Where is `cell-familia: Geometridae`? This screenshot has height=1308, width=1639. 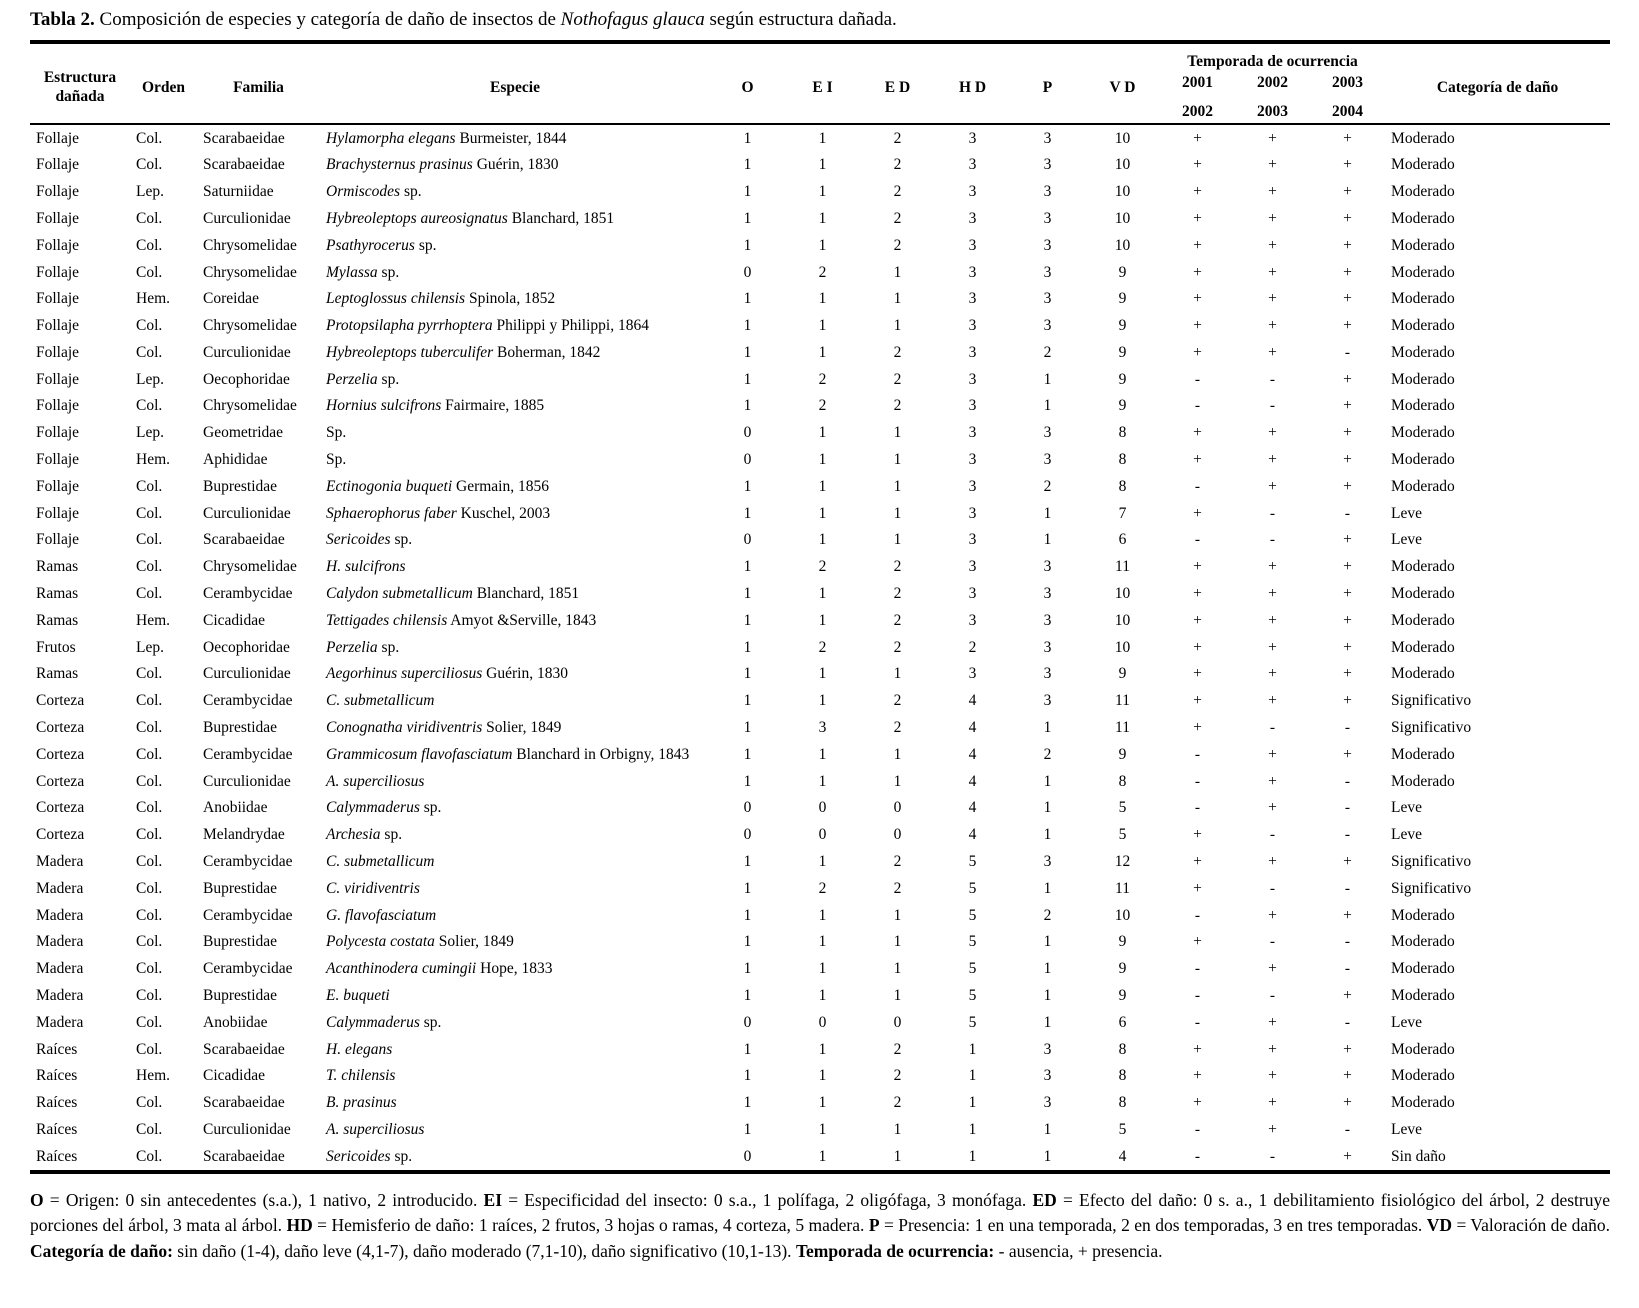
cell-familia: Geometridae is located at coordinates (243, 433).